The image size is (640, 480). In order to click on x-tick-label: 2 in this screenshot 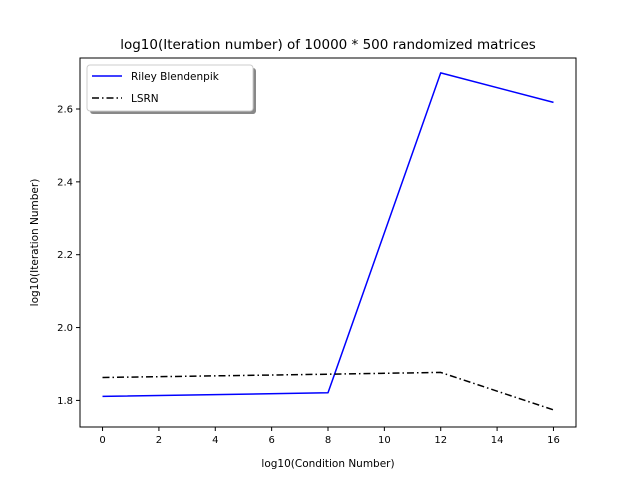, I will do `click(159, 440)`.